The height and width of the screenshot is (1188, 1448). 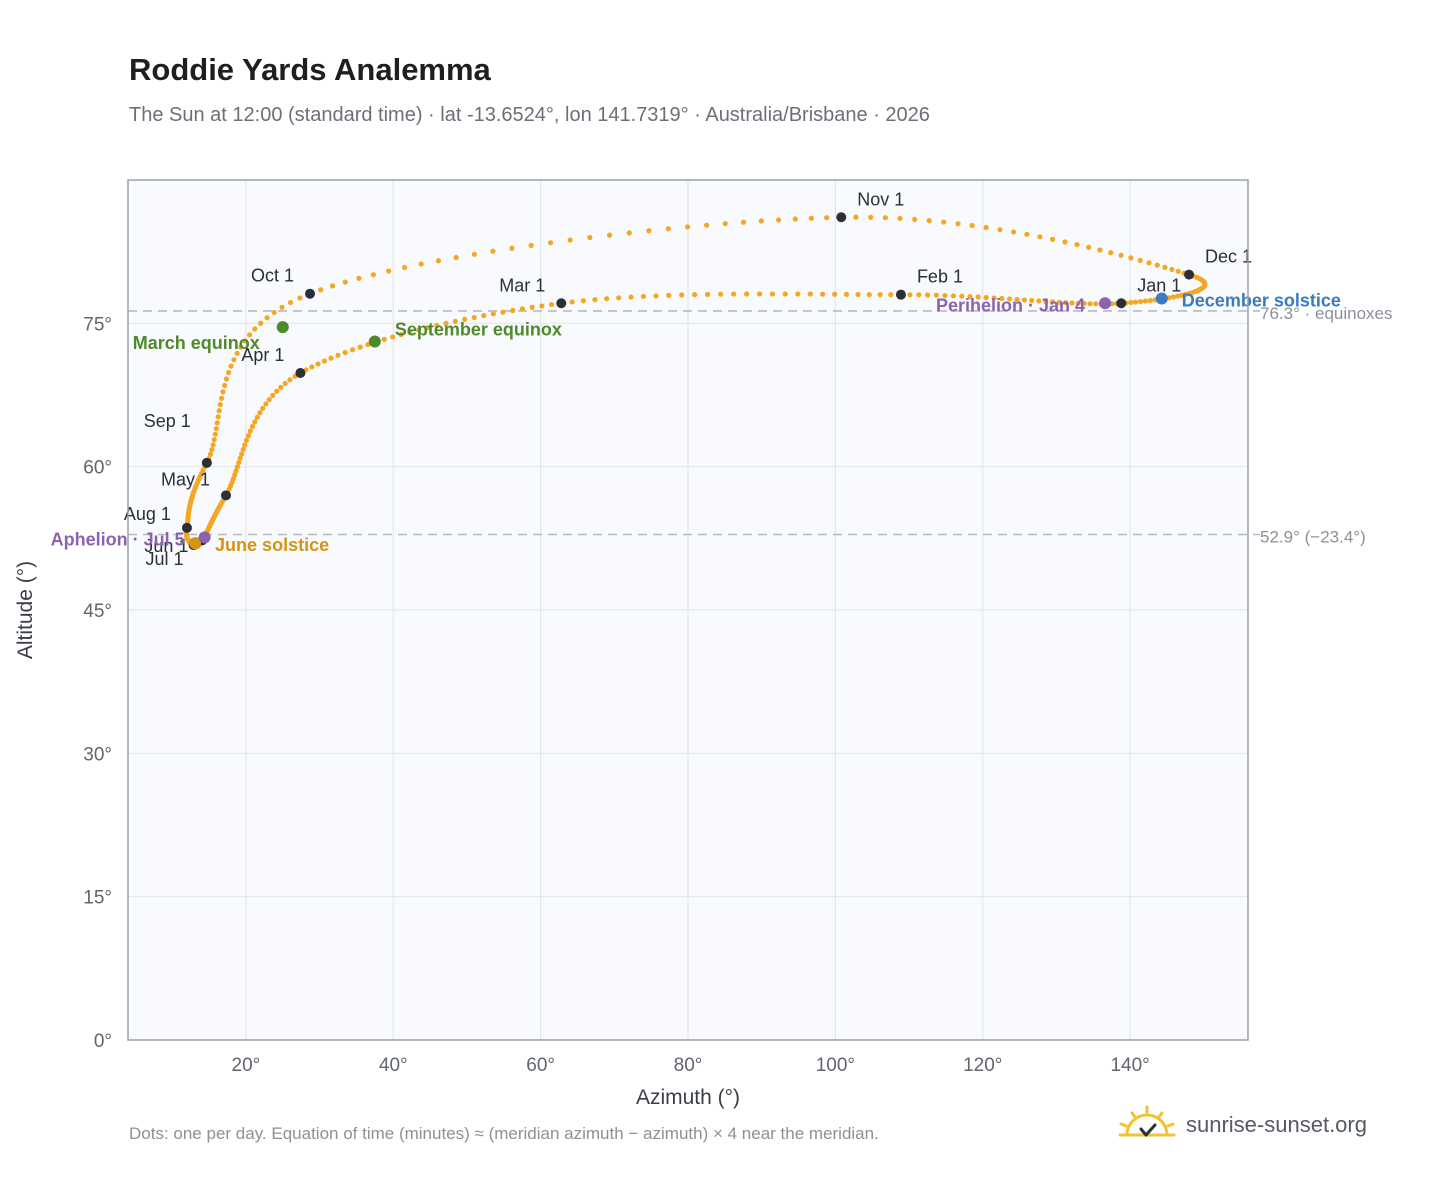 I want to click on month-label: Jun 1, so click(x=166, y=546).